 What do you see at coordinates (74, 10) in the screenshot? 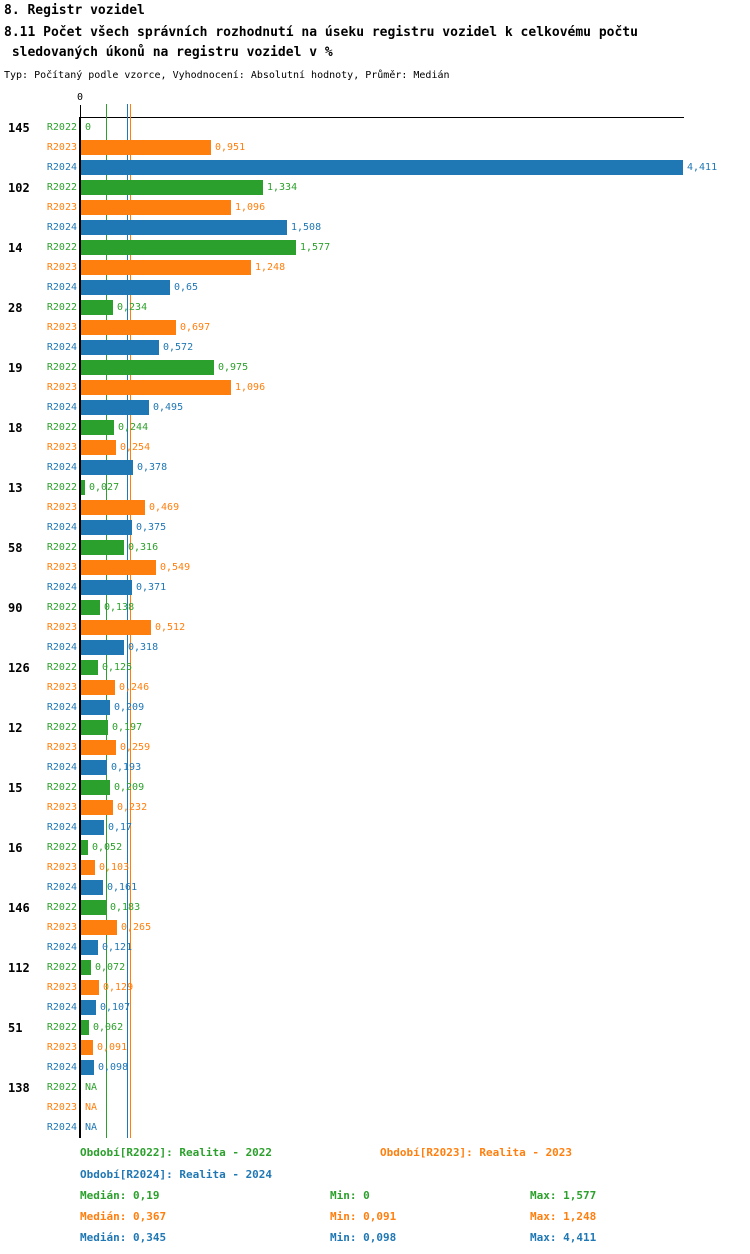
I see `page-title: 8. Registr vozidel` at bounding box center [74, 10].